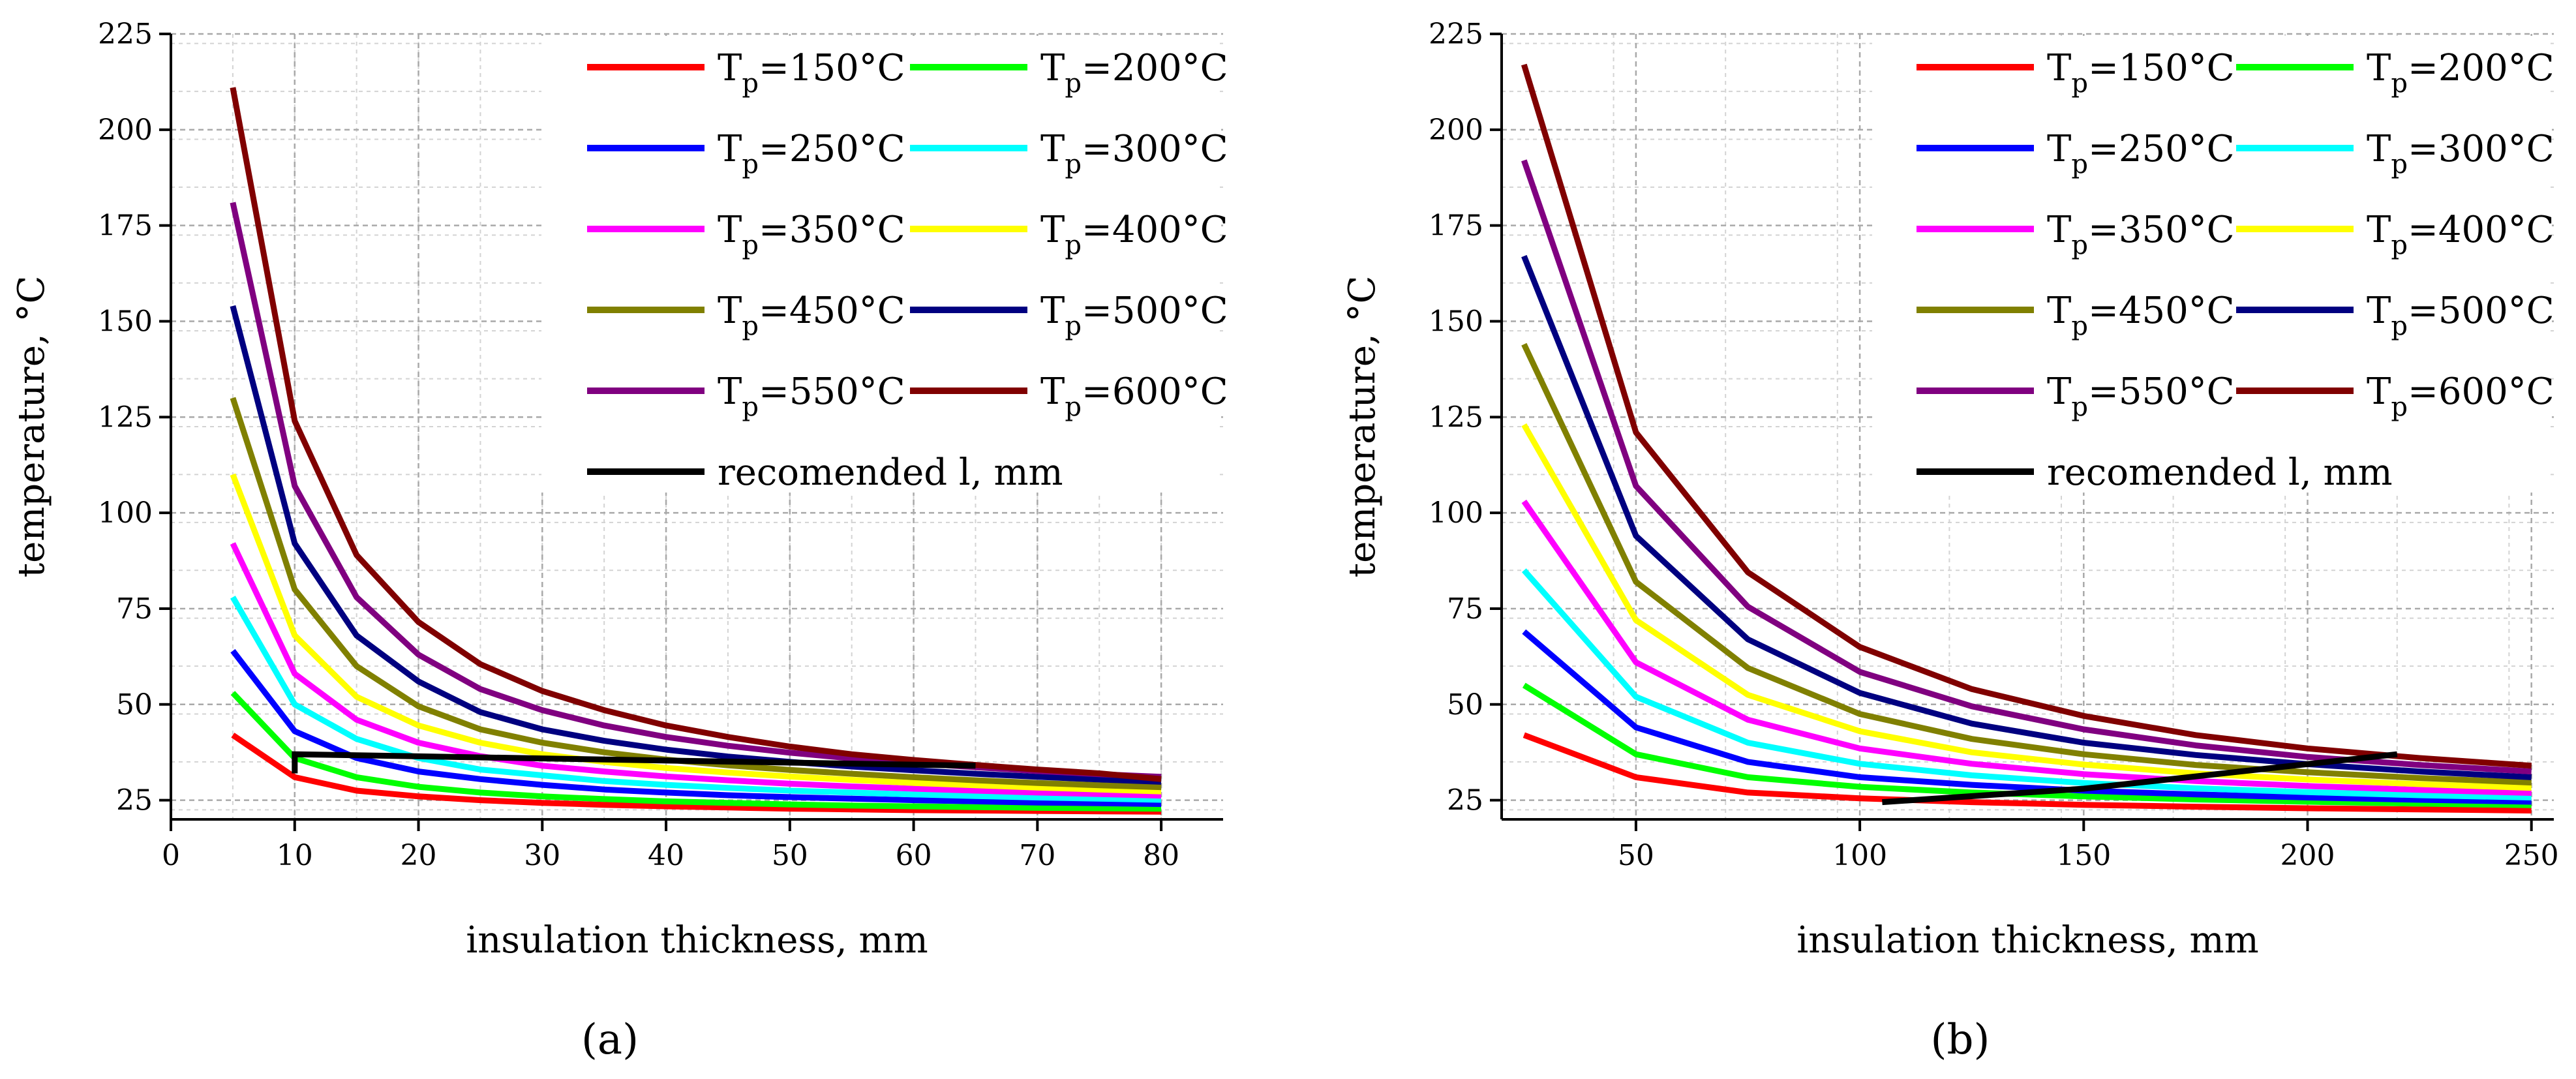  What do you see at coordinates (1465, 801) in the screenshot?
I see `y-tick-label: 25` at bounding box center [1465, 801].